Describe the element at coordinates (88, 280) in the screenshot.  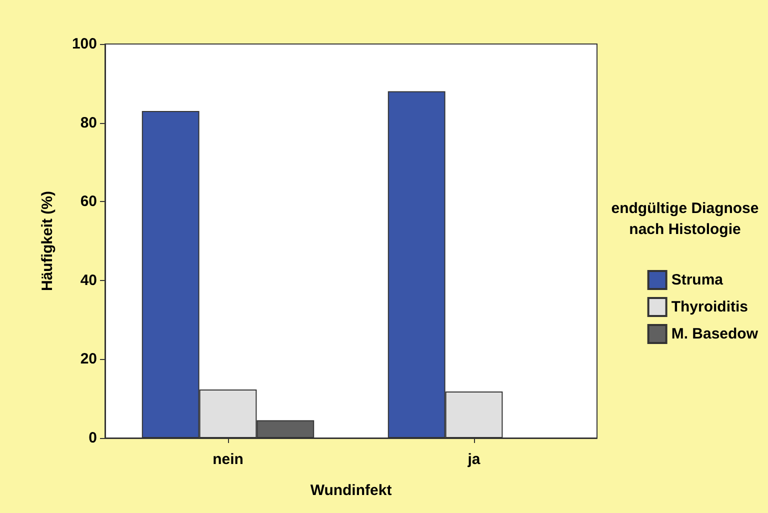
I see `y-tick-label: 40` at that location.